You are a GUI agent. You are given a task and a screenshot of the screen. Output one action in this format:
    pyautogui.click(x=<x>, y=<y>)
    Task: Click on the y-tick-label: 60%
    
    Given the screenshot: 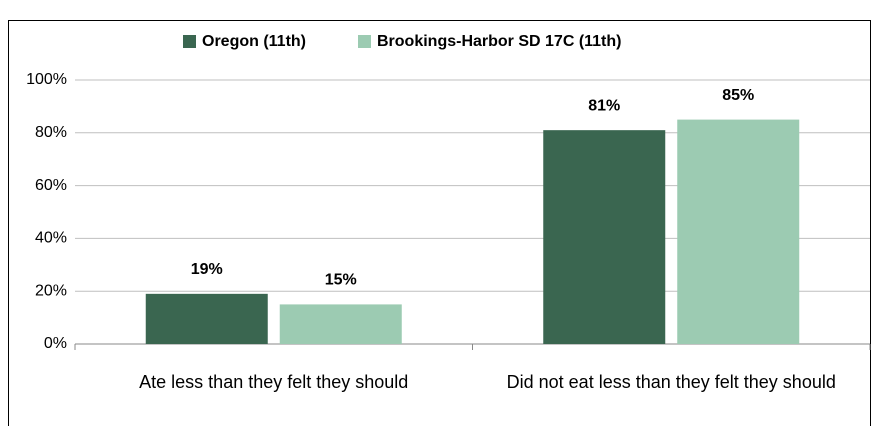 What is the action you would take?
    pyautogui.click(x=51, y=185)
    